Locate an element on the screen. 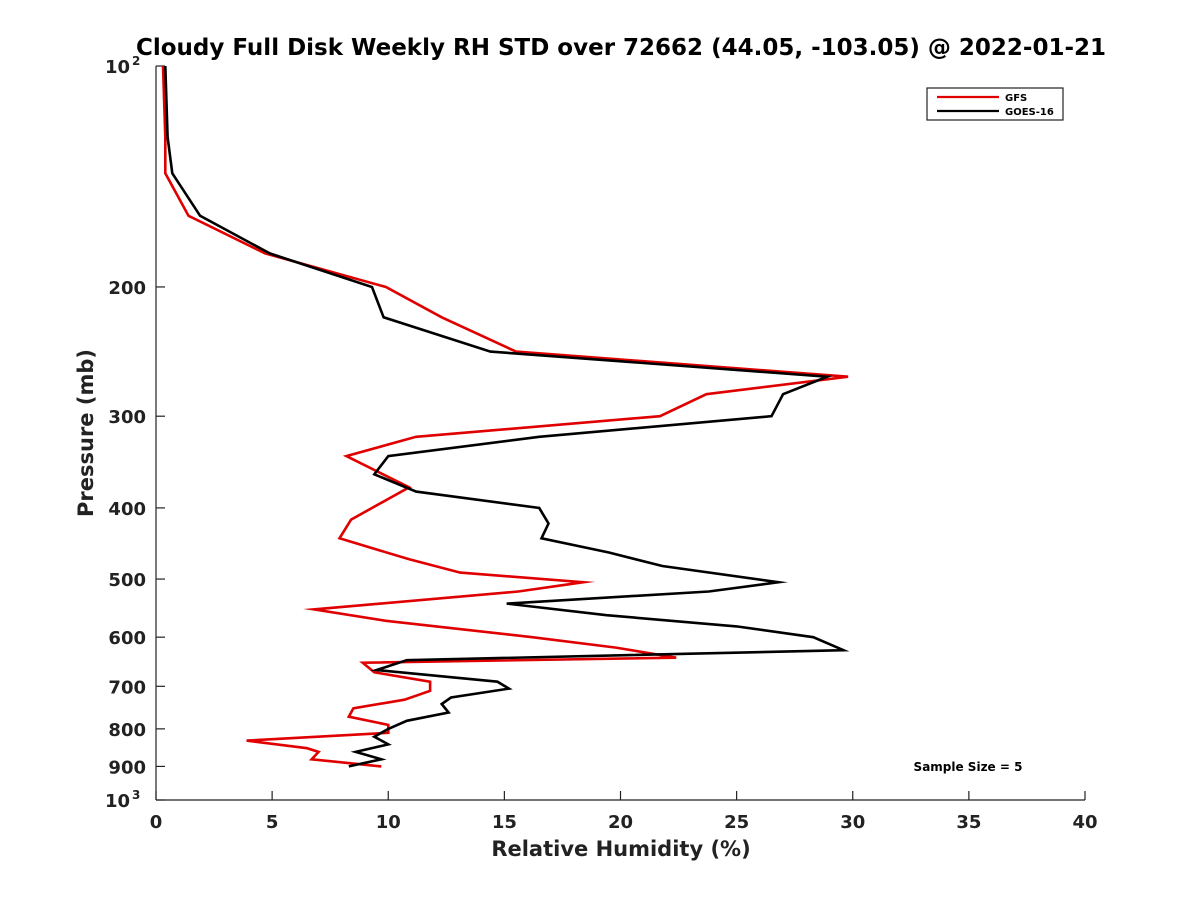  x-tick-label: 10 is located at coordinates (388, 822).